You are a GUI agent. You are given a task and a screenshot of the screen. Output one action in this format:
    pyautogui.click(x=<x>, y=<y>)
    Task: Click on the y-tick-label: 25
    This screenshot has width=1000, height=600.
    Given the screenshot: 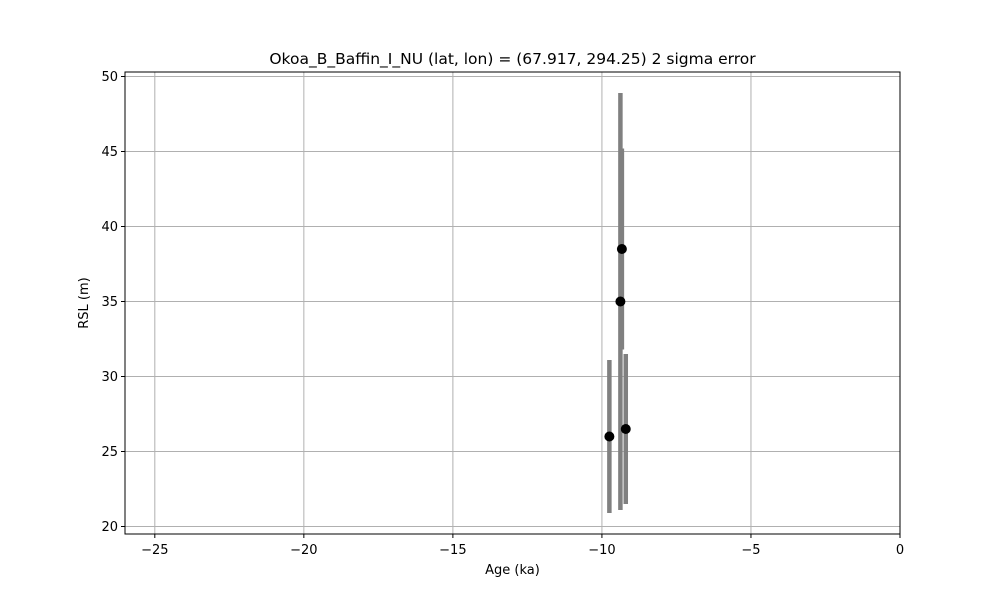 What is the action you would take?
    pyautogui.click(x=109, y=452)
    